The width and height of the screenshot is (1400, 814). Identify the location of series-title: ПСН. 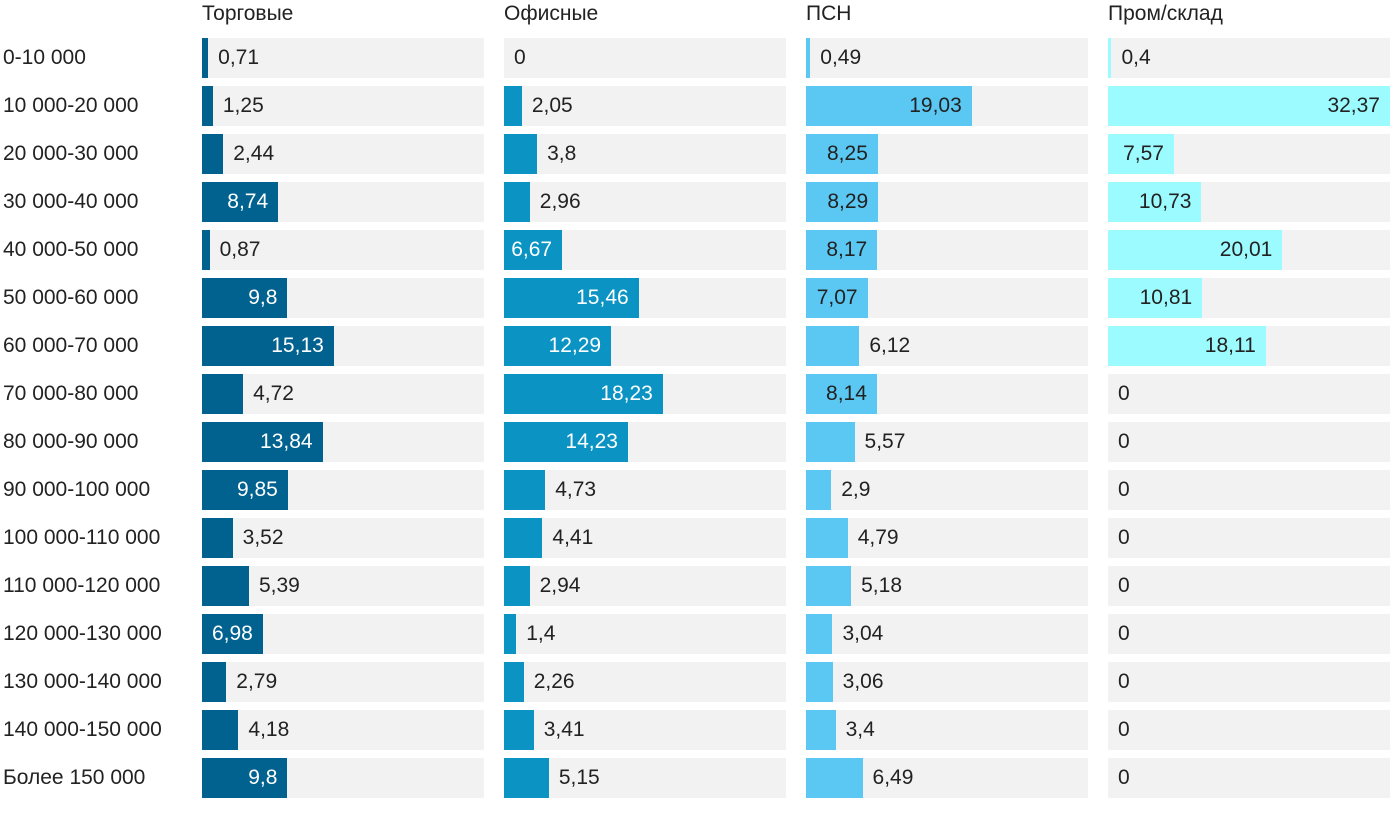
(829, 13).